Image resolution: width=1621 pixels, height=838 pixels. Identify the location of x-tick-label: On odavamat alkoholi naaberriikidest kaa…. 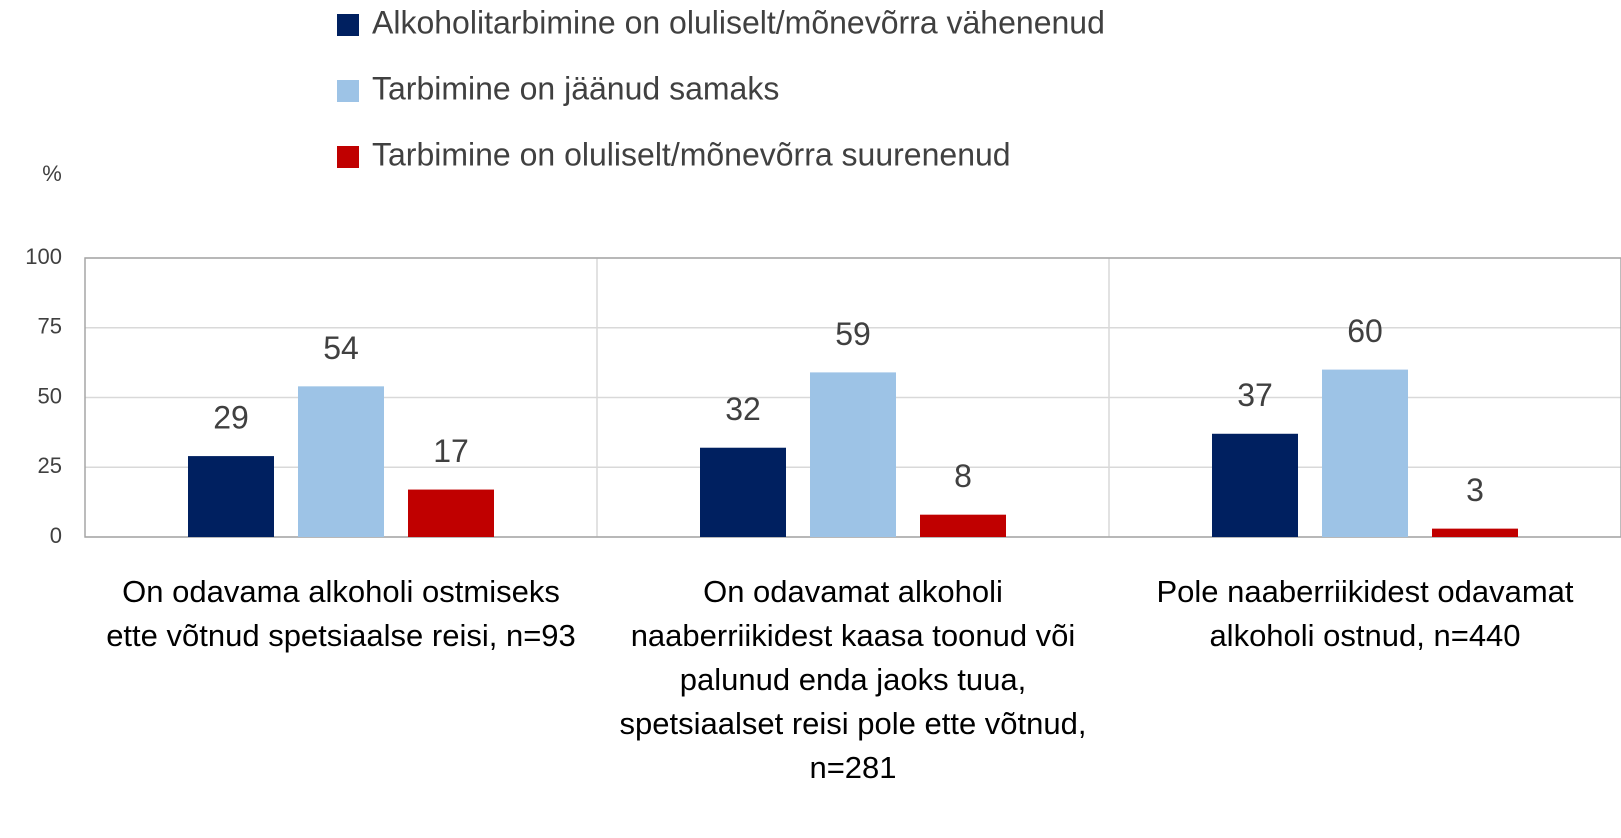
(853, 679).